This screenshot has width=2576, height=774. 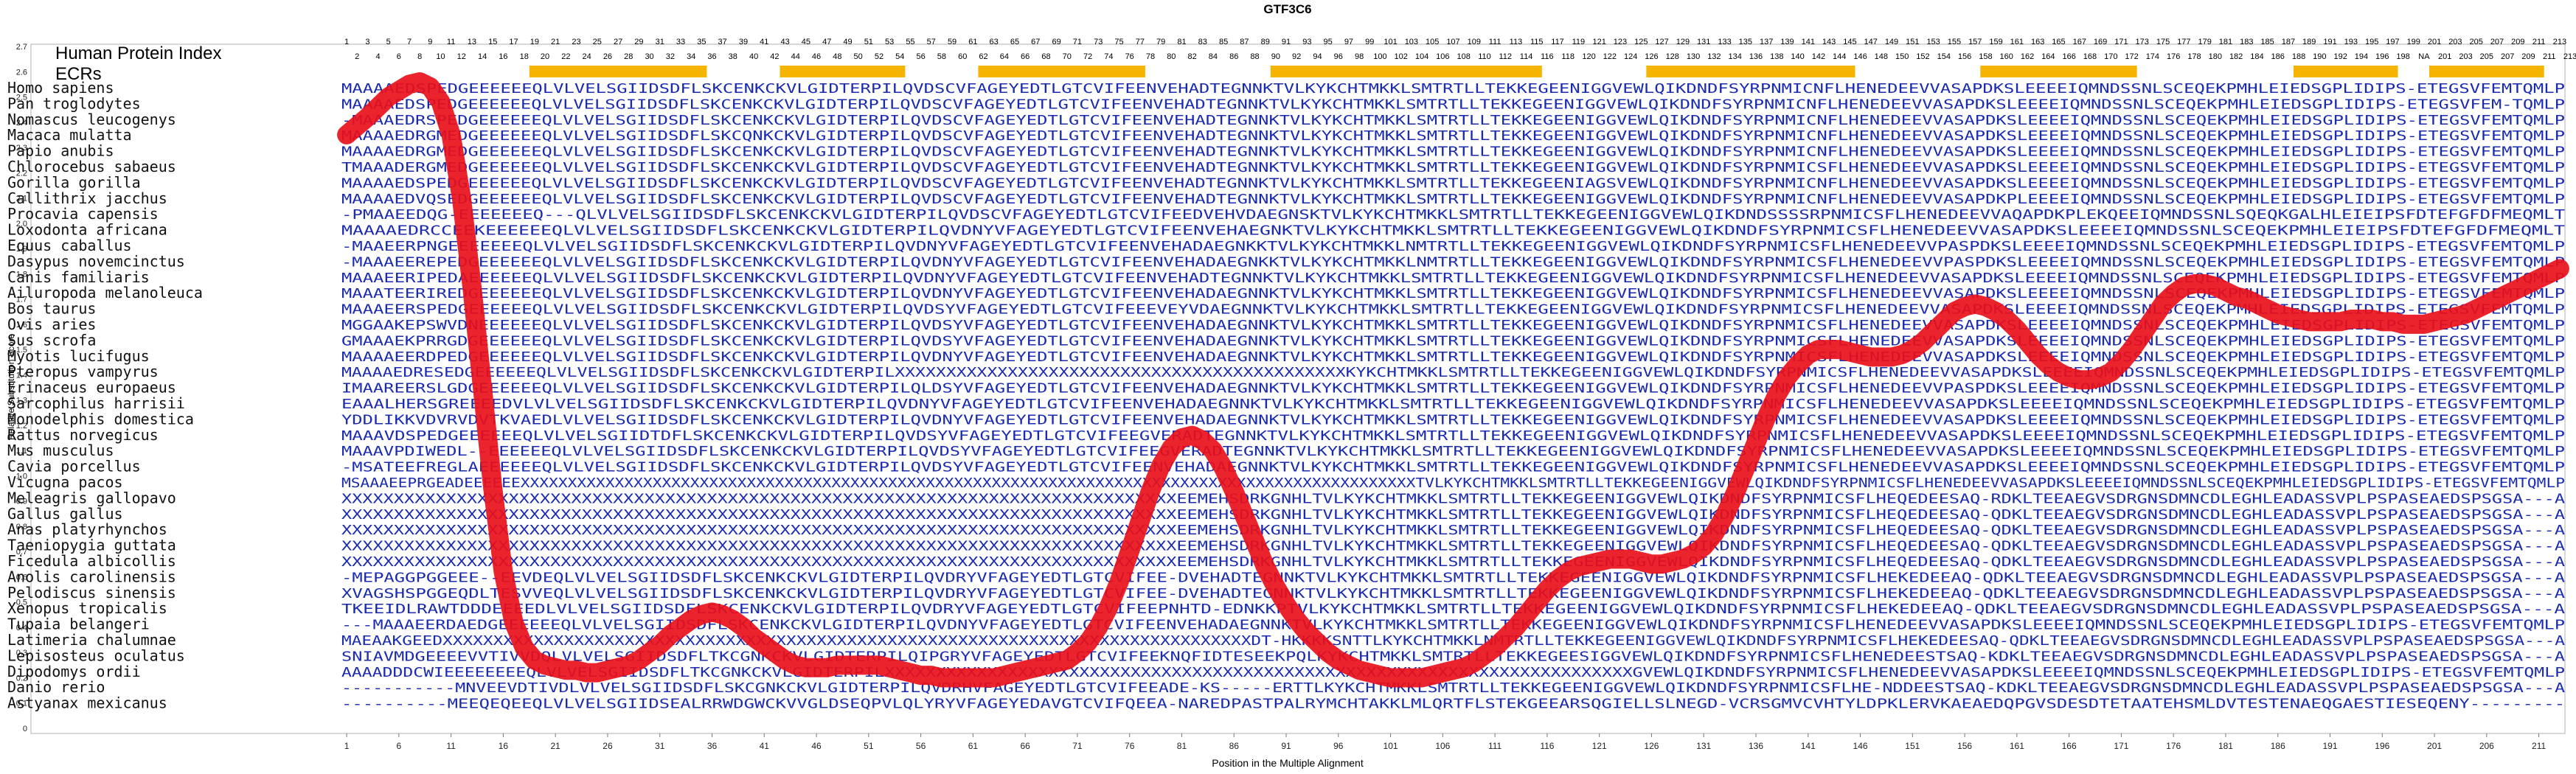 I want to click on species-name: Nomascus leucogenys, so click(x=91, y=119).